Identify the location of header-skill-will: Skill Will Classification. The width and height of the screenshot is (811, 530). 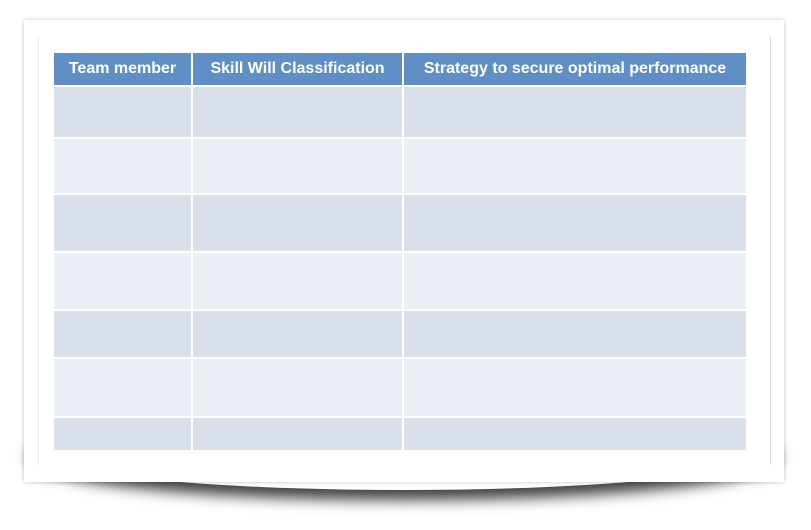
(297, 70).